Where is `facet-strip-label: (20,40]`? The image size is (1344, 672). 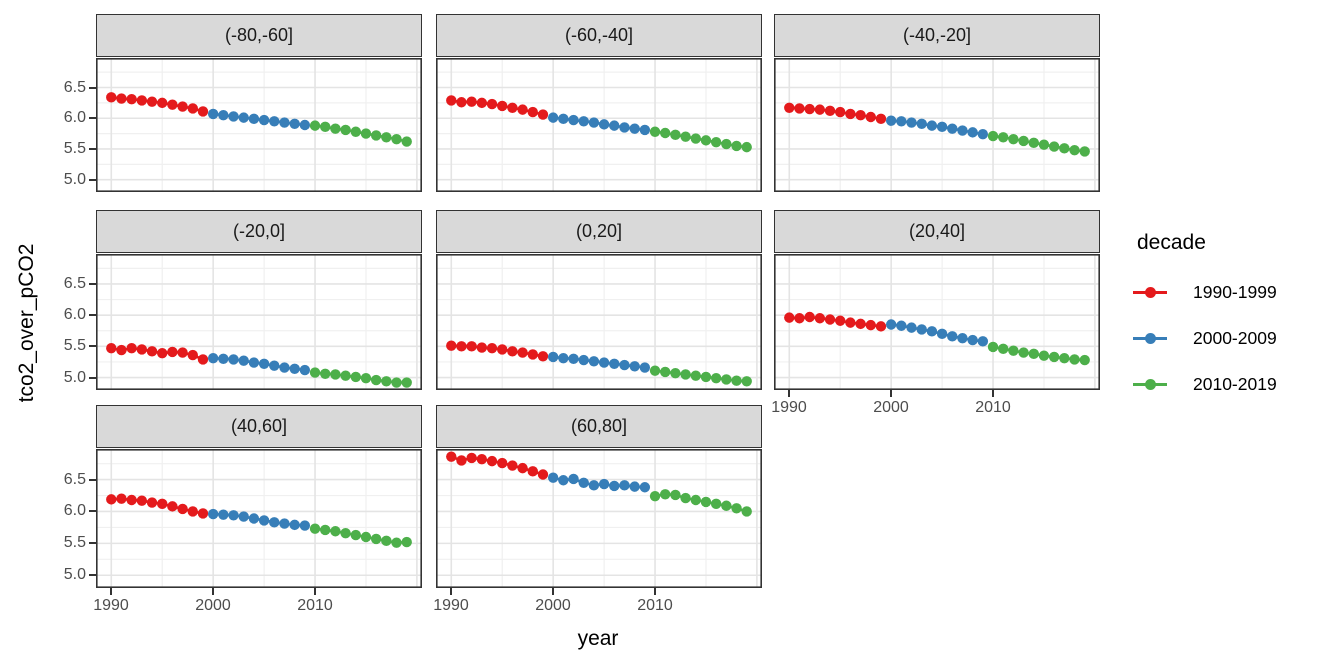 facet-strip-label: (20,40] is located at coordinates (937, 231).